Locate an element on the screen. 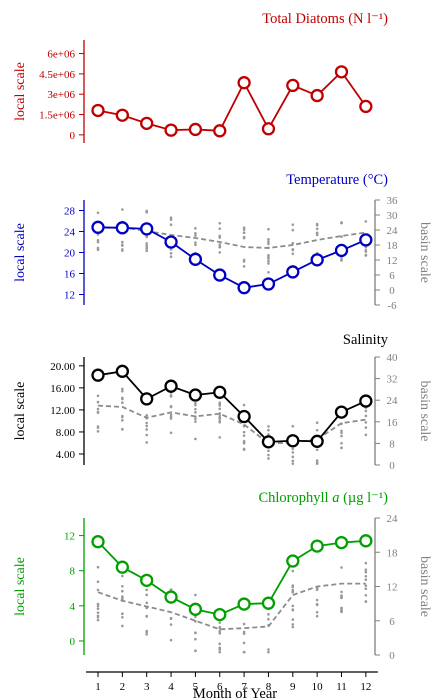 This screenshot has width=436, height=700. local-tick-label: 8.00 is located at coordinates (66, 433).